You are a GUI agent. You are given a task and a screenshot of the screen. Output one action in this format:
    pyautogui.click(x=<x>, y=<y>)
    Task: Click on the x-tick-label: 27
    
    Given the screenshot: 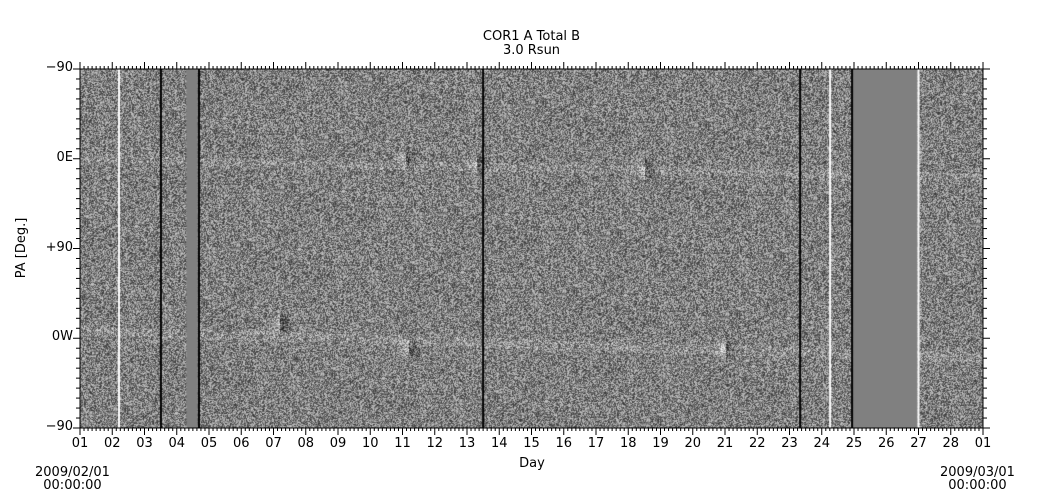 What is the action you would take?
    pyautogui.click(x=918, y=443)
    